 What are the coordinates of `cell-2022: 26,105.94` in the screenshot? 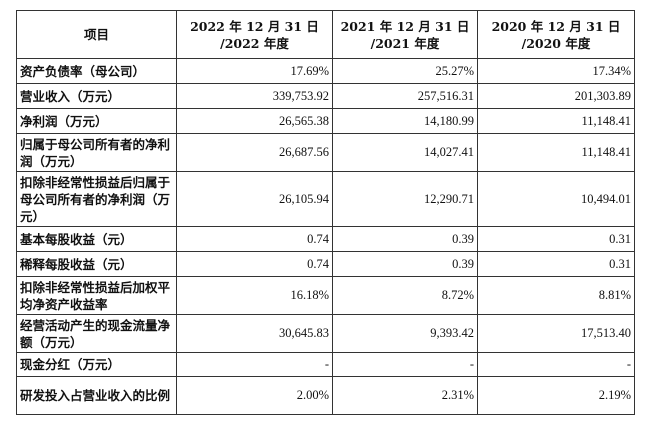 It's located at (254, 199).